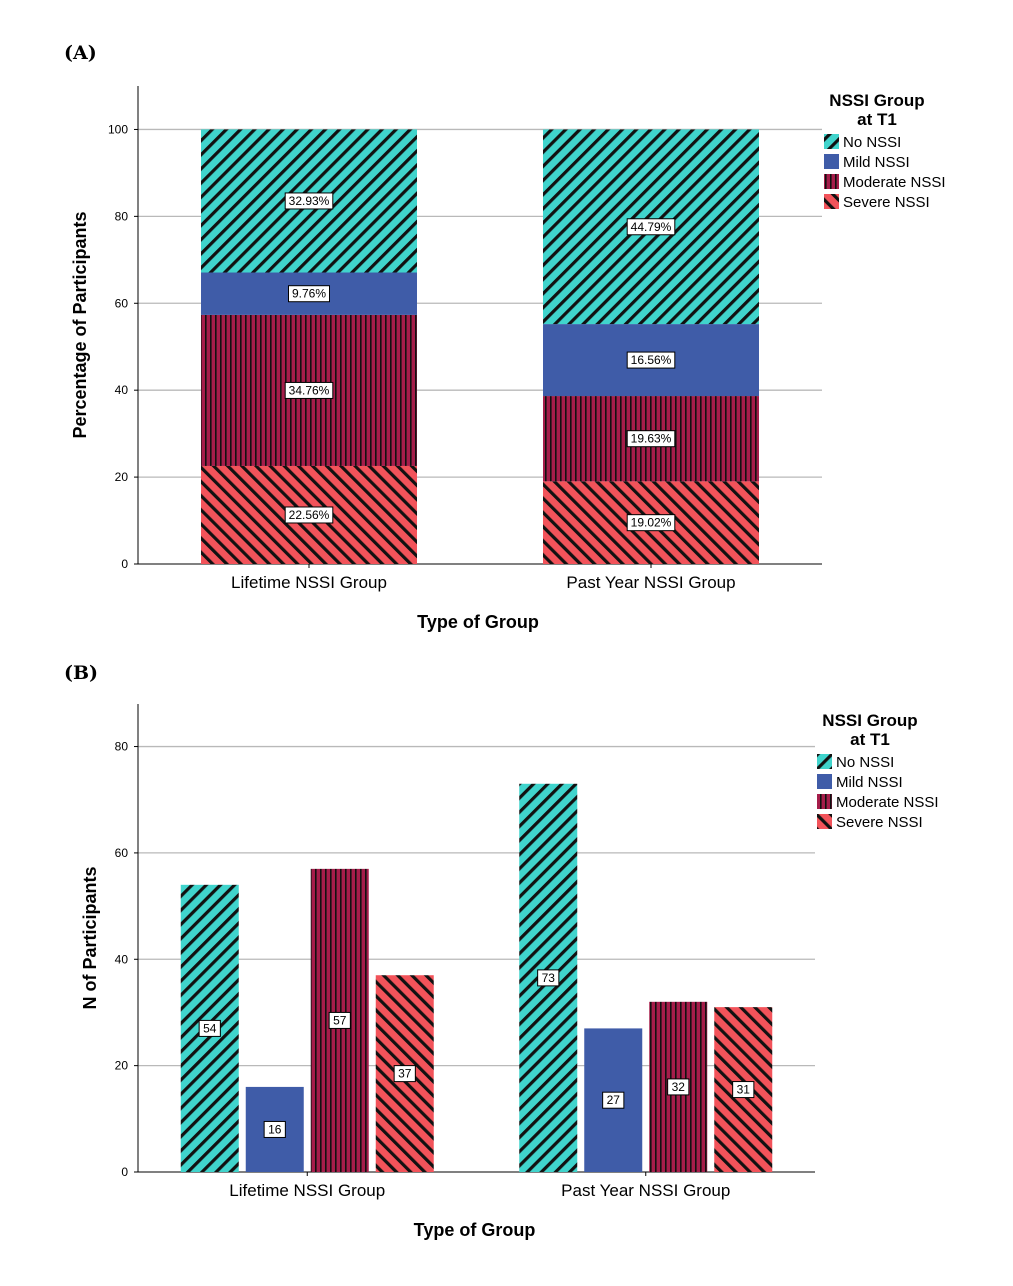  I want to click on chart-a-data-label-severe-nssi-lifetime-nssi-group: 22.56%, so click(309, 515).